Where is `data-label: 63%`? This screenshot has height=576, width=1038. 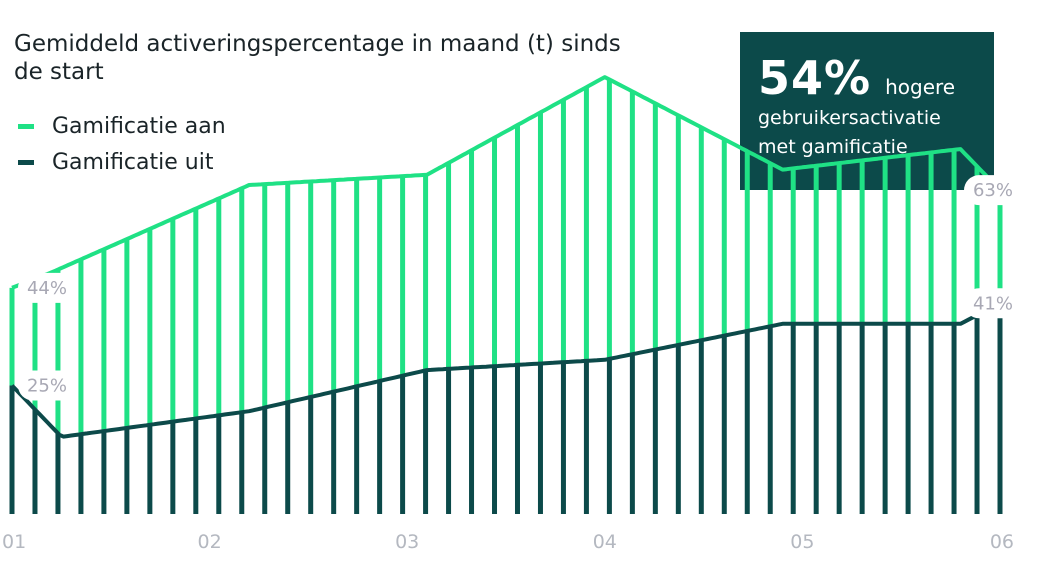
data-label: 63% is located at coordinates (993, 190).